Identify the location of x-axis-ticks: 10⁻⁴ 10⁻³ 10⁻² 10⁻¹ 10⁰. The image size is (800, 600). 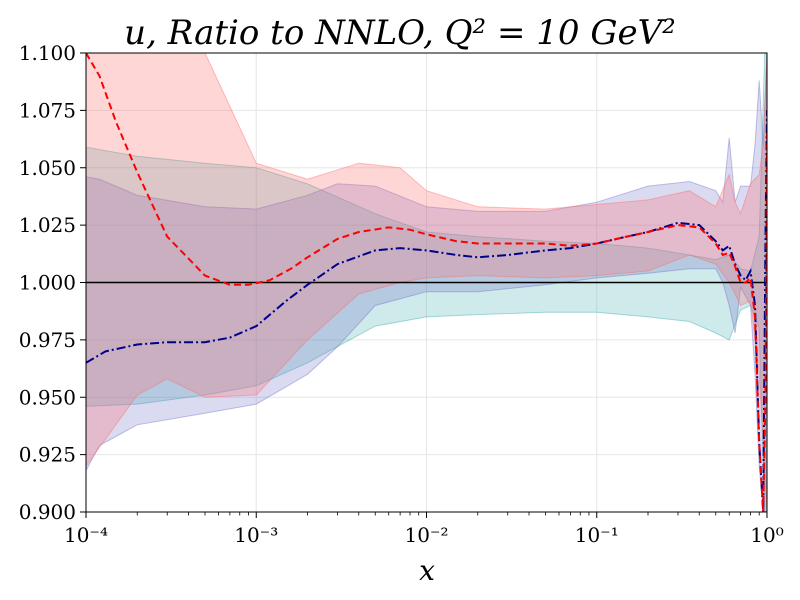
(424, 529).